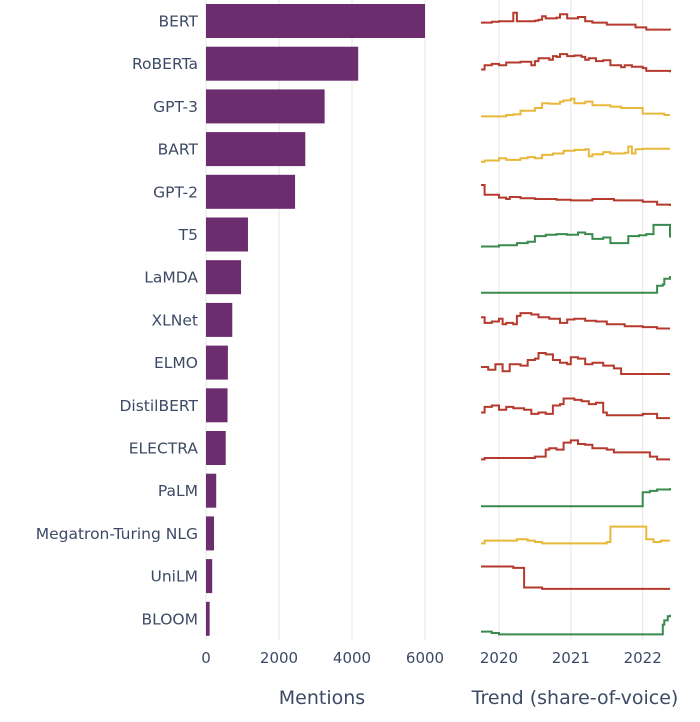 Image resolution: width=700 pixels, height=722 pixels. I want to click on category-label: PaLM, so click(178, 491).